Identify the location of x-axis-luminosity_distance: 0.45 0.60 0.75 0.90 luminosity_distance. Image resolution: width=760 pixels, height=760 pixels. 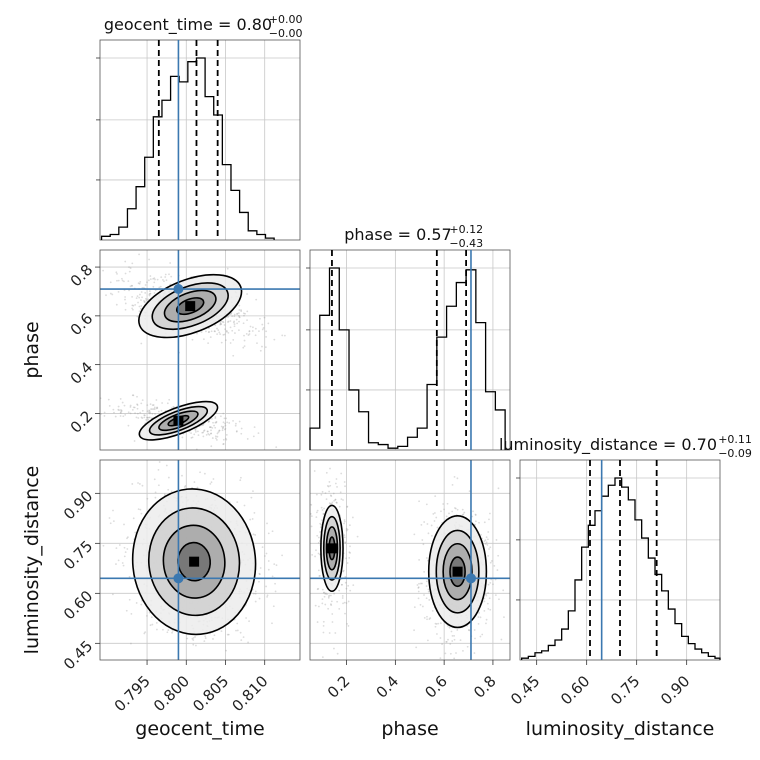
(610, 700).